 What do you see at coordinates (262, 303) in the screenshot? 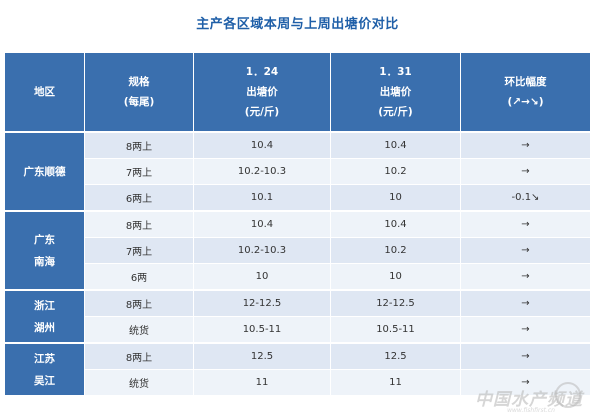
I see `price-week1-cell: 12-12.5` at bounding box center [262, 303].